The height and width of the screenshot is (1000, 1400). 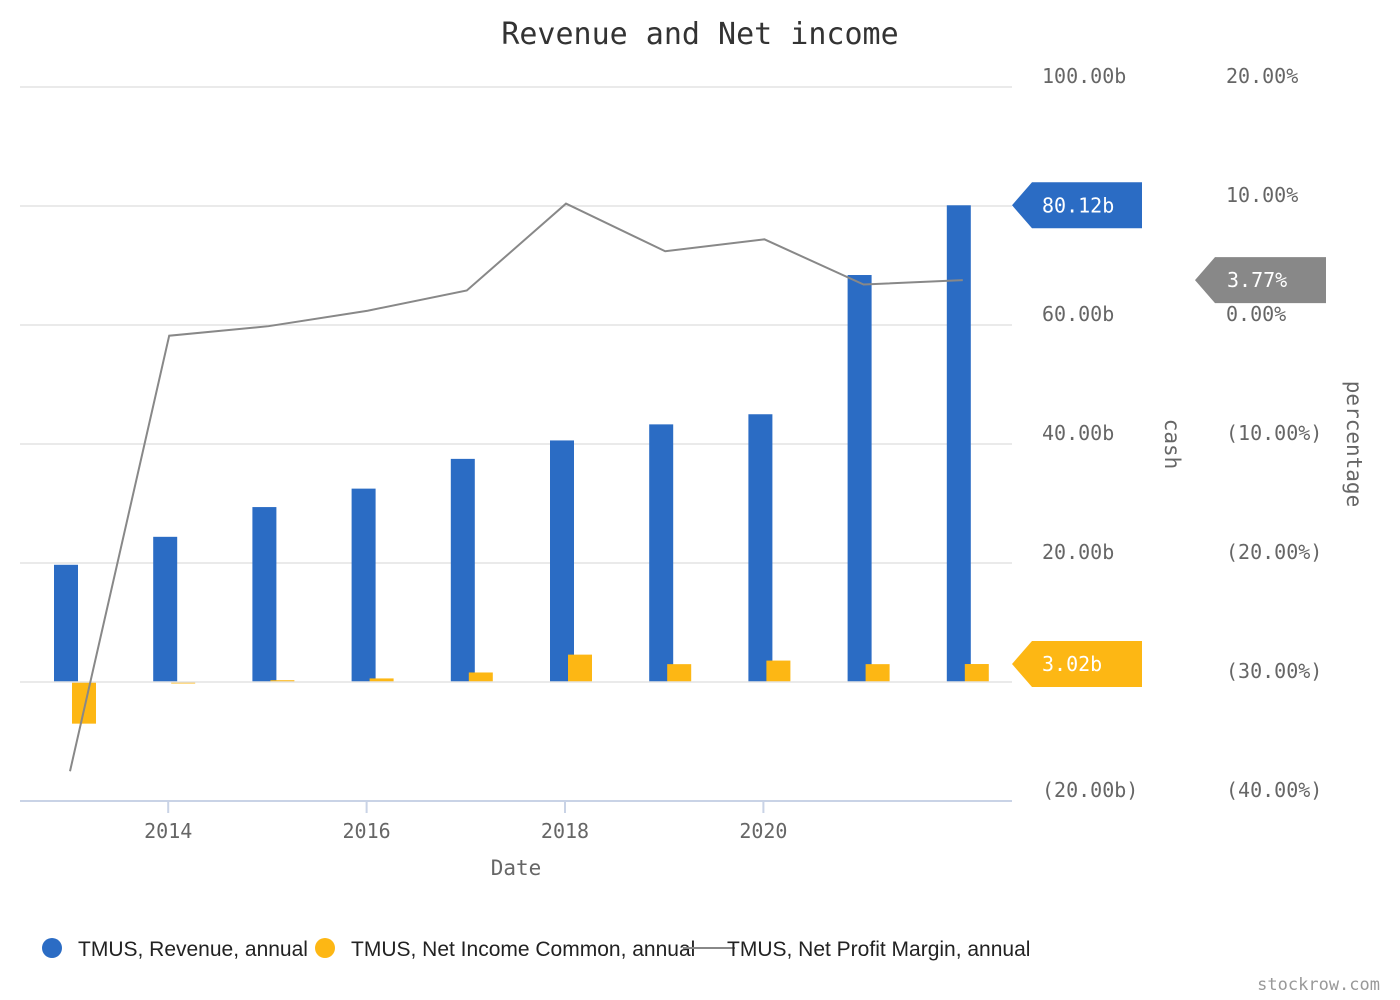 I want to click on y2-tick-label: 20.00%, so click(x=1262, y=76).